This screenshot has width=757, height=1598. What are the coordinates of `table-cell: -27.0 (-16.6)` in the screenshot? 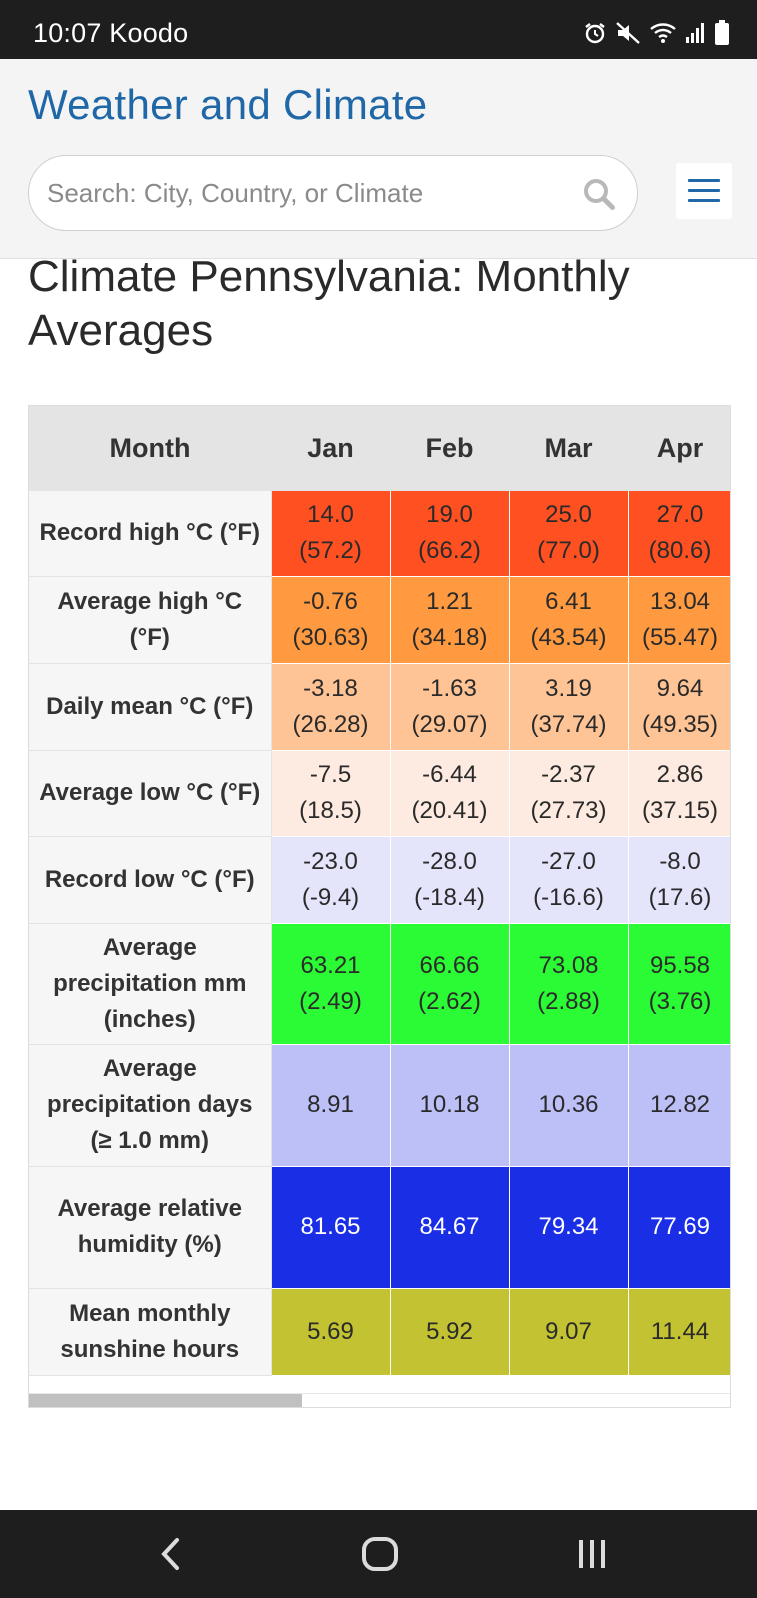 It's located at (569, 880).